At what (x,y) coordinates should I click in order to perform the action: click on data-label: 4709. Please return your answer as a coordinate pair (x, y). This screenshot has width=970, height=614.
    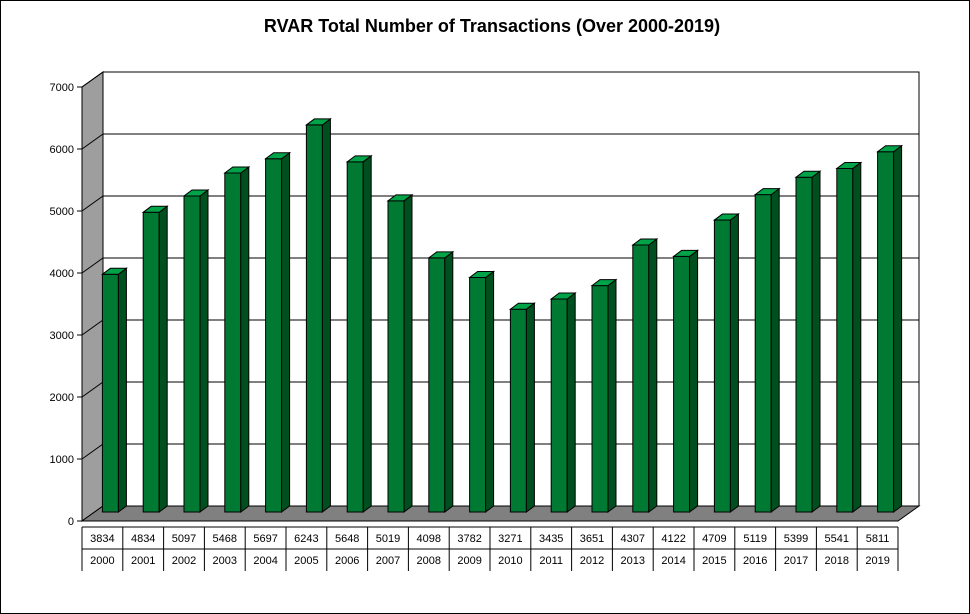
    Looking at the image, I should click on (714, 539).